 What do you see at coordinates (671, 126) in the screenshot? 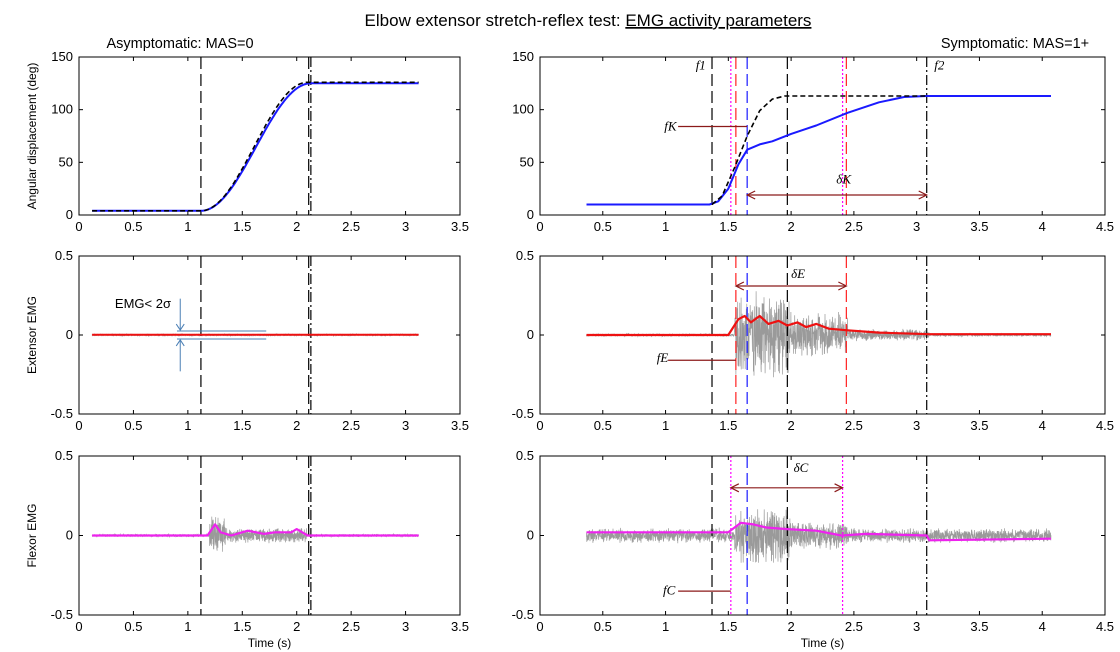
I see `annotation-2: fK` at bounding box center [671, 126].